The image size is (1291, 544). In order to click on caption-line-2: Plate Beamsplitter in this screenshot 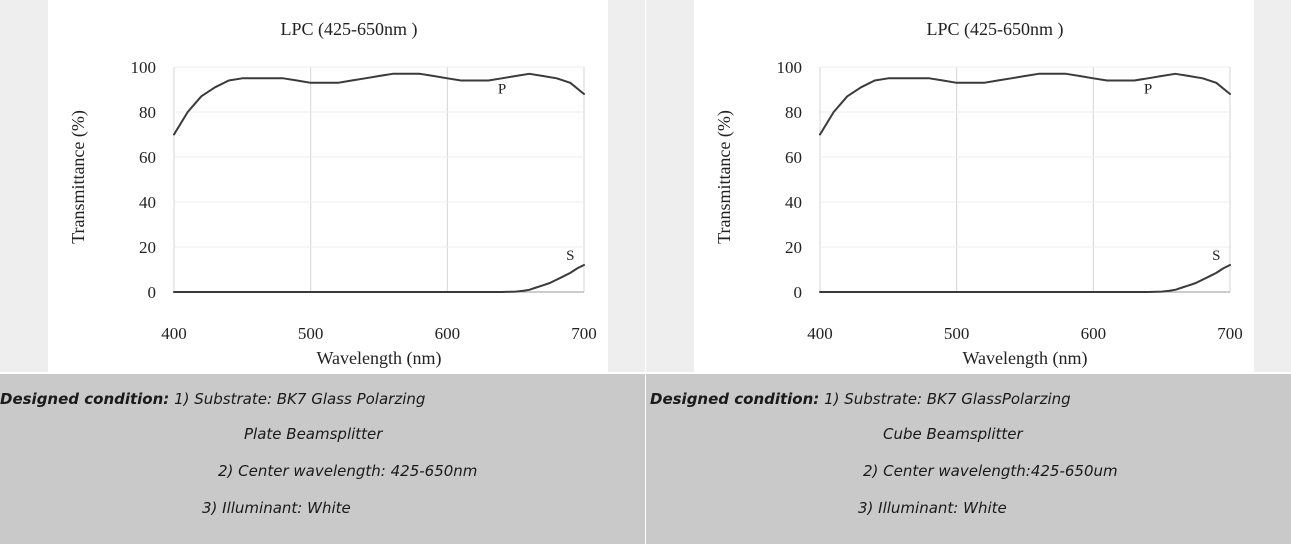, I will do `click(313, 434)`.